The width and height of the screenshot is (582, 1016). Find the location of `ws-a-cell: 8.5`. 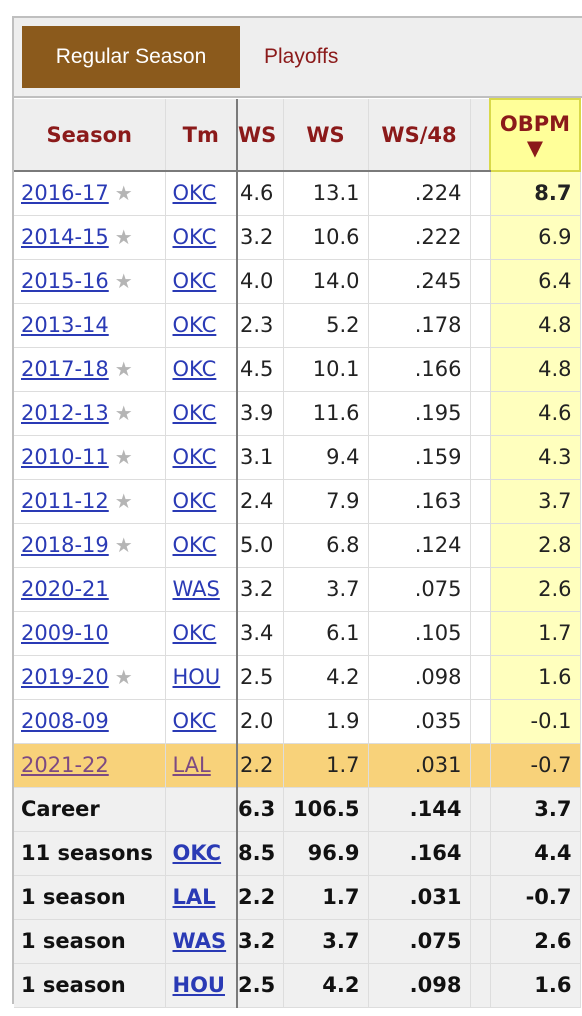

ws-a-cell: 8.5 is located at coordinates (260, 853).